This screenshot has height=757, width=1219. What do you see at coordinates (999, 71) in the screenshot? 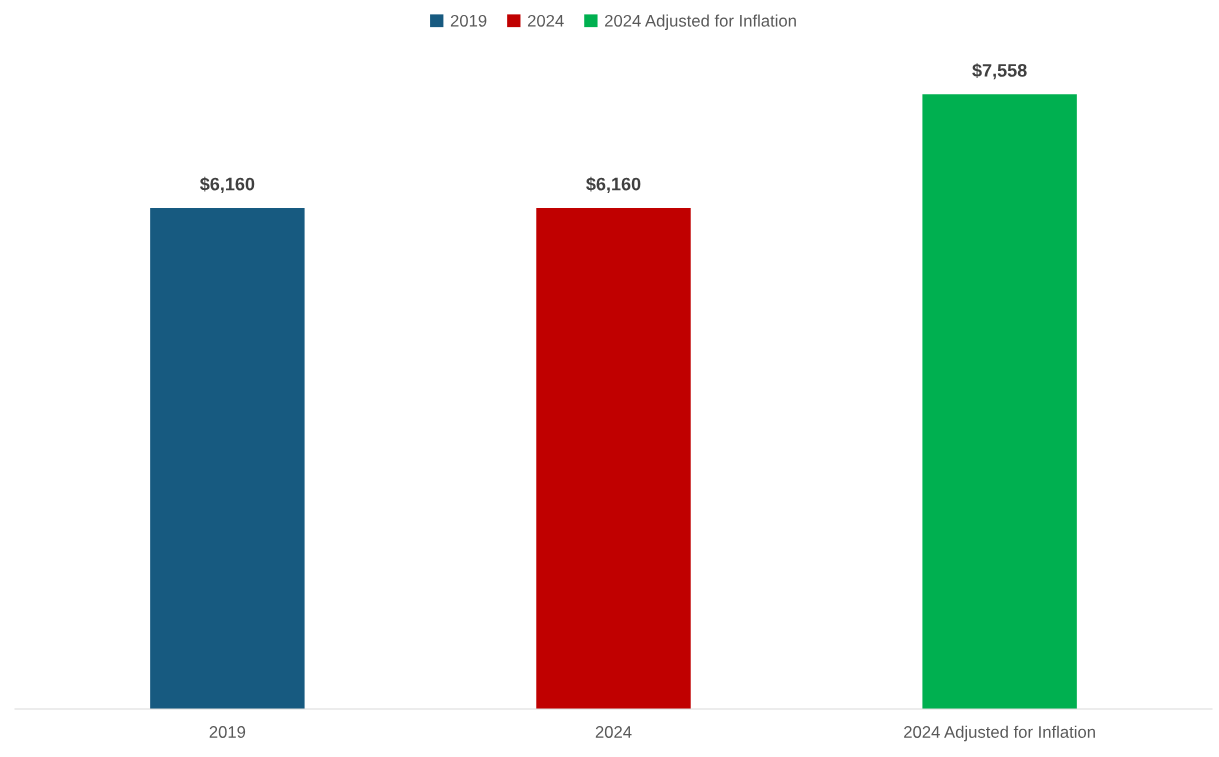
I see `data-label: $7,558` at bounding box center [999, 71].